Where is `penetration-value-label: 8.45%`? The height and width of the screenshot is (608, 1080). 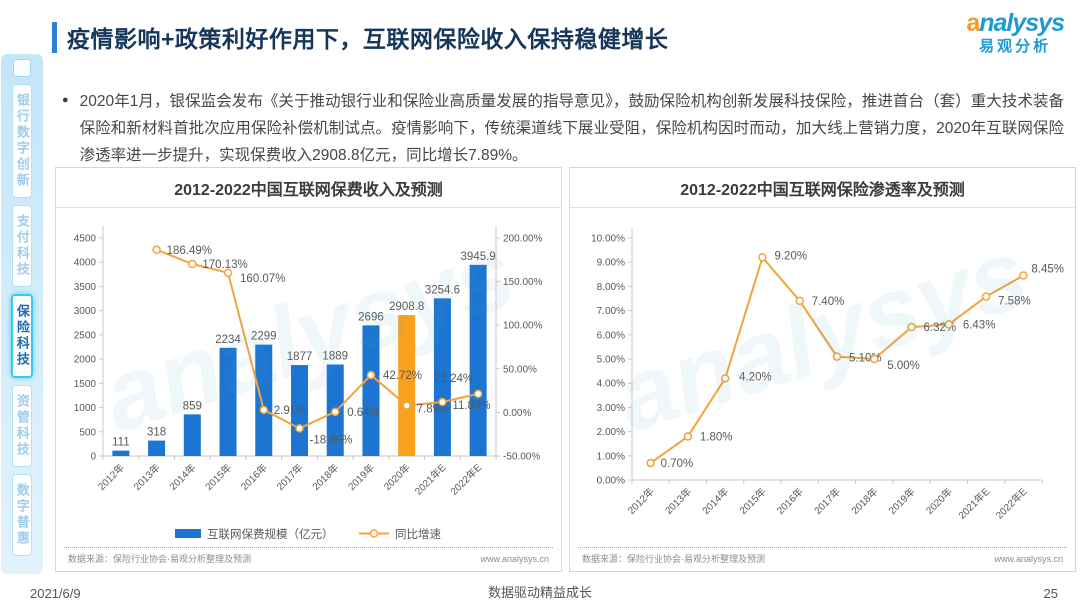
penetration-value-label: 8.45% is located at coordinates (1047, 270).